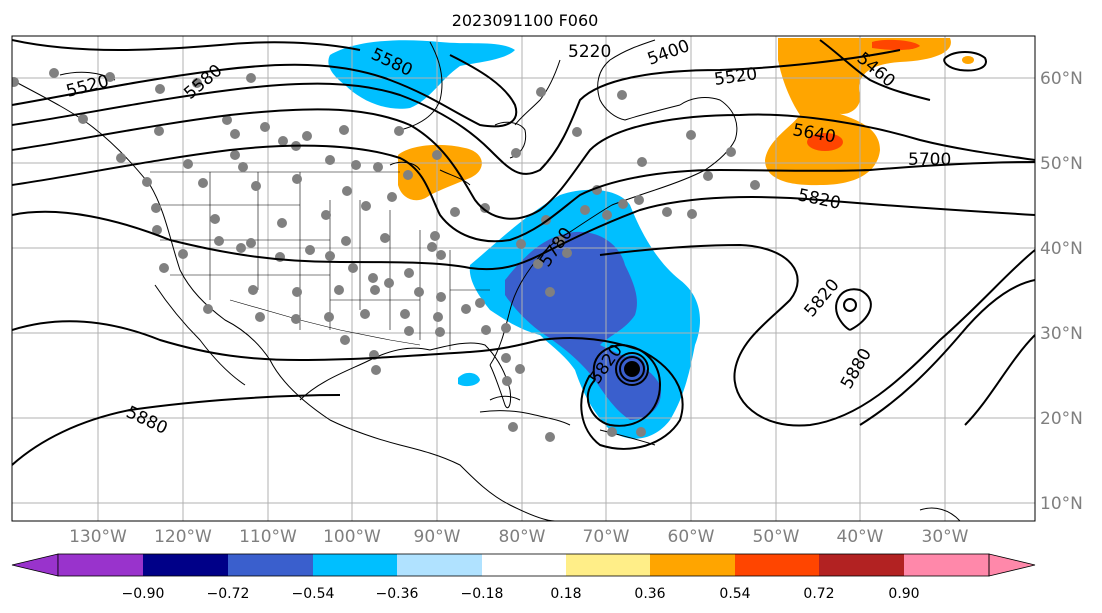 This screenshot has height=613, width=1102. Describe the element at coordinates (903, 594) in the screenshot. I see `colorbar-tick: 0.90` at that location.